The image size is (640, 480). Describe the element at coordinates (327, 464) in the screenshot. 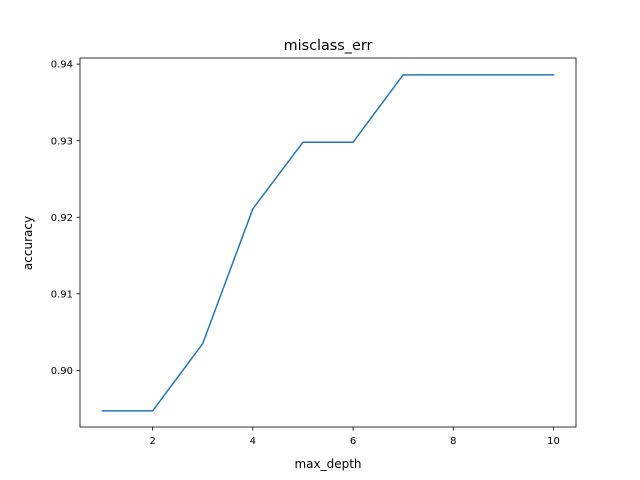

I see `x-axis-label: max_depth` at that location.